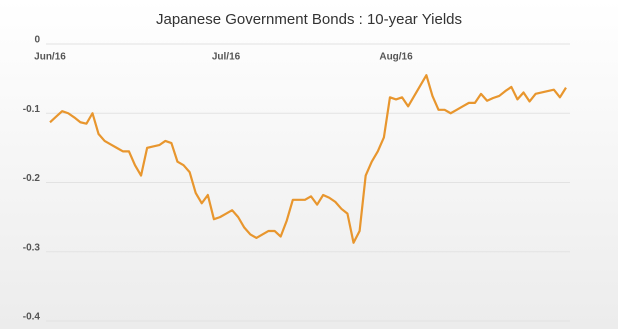 This screenshot has width=618, height=329. What do you see at coordinates (32, 178) in the screenshot?
I see `y-tick-label: -0.2` at bounding box center [32, 178].